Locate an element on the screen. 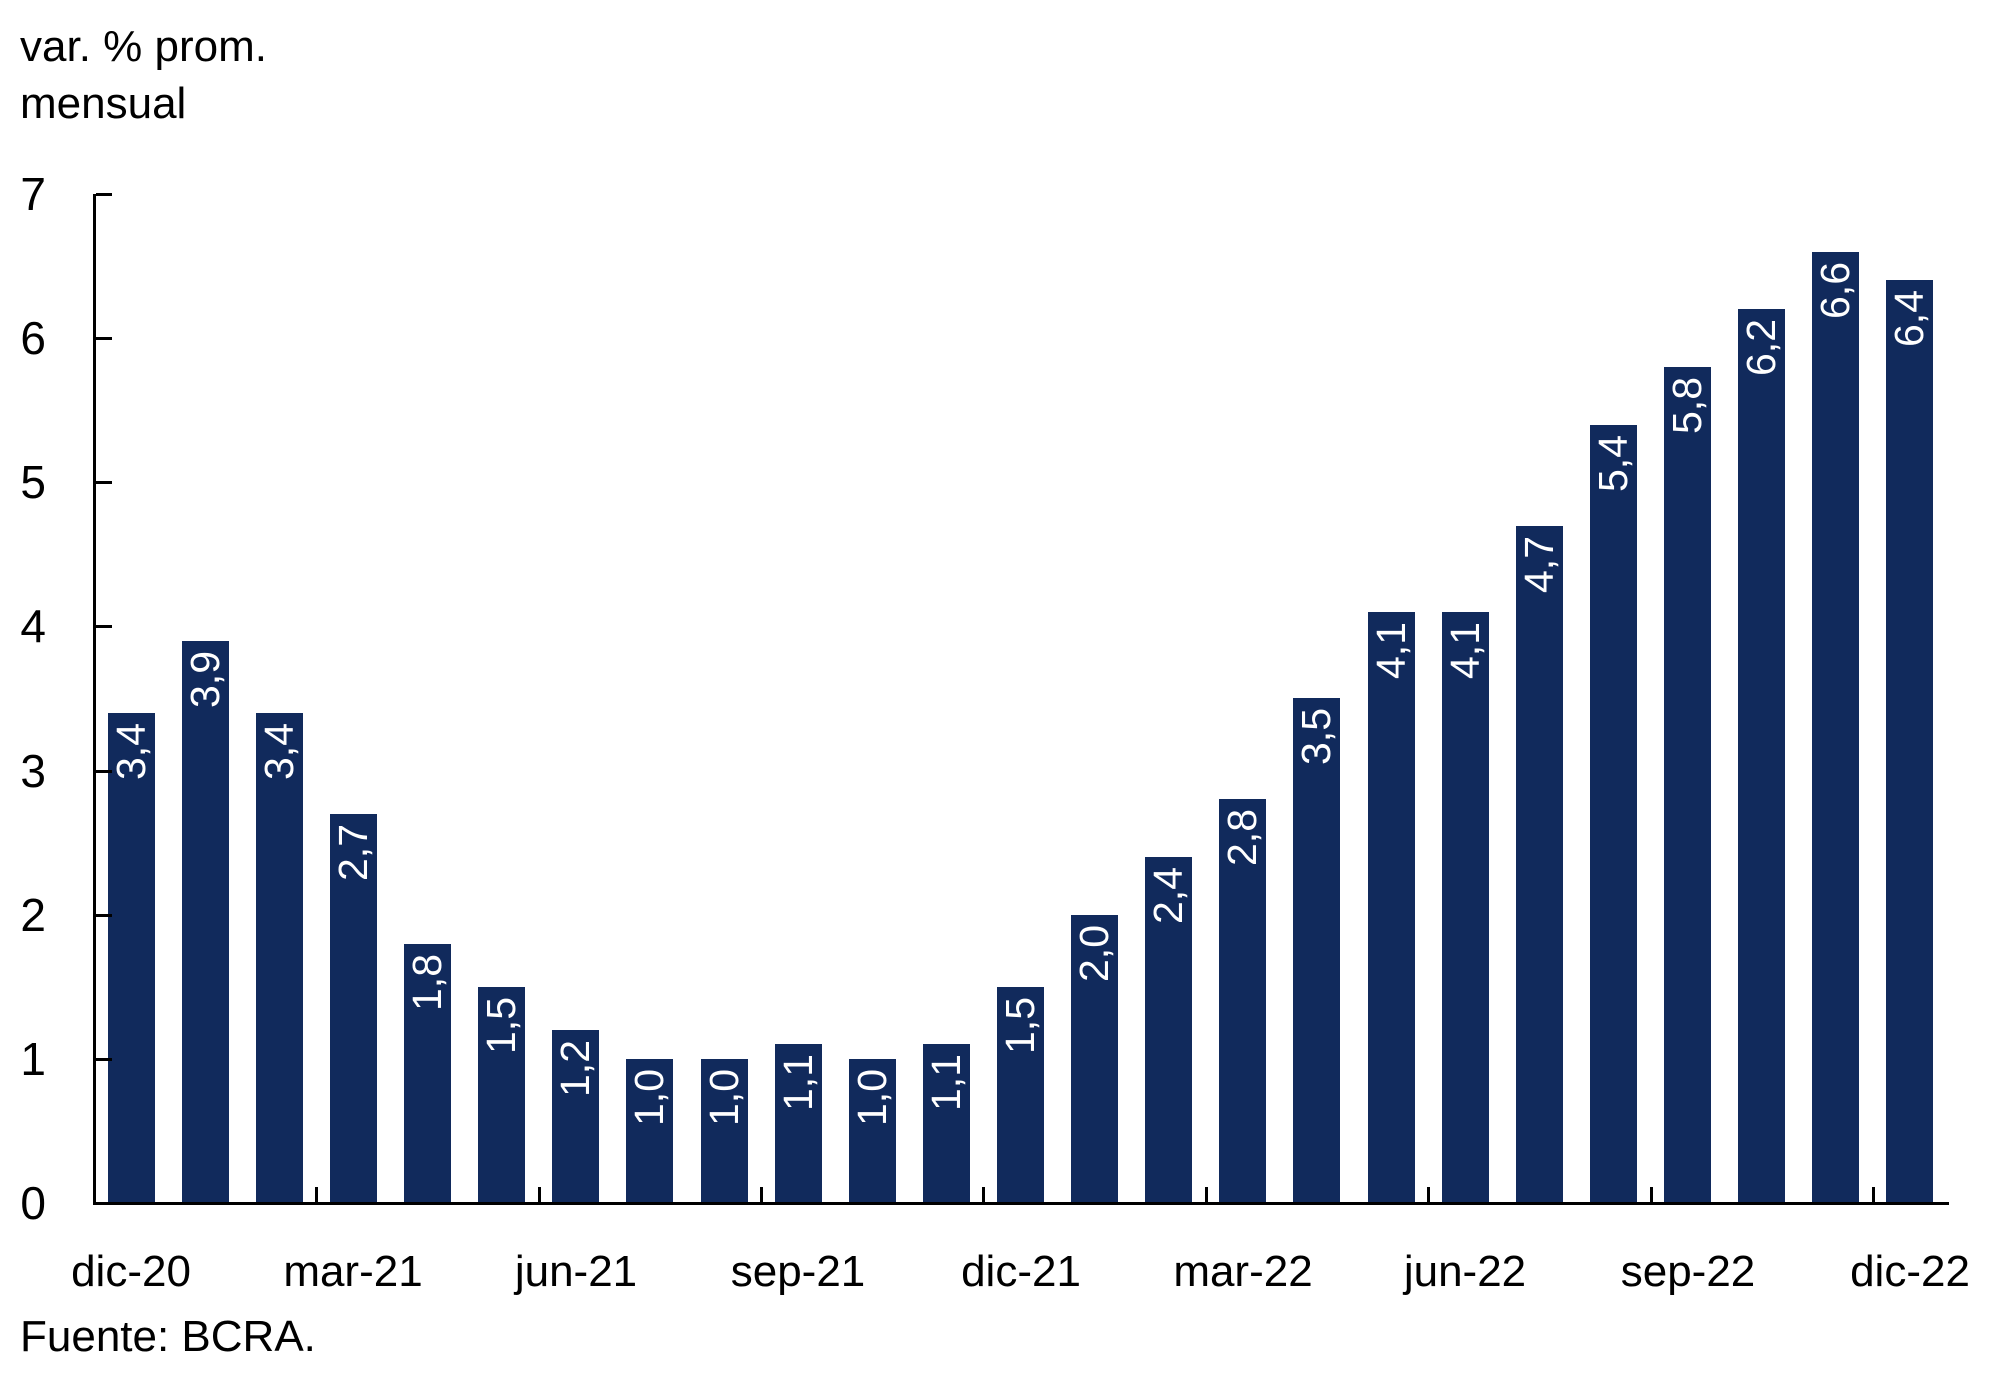  bar-label-wrap: 6,4 is located at coordinates (1909, 318).